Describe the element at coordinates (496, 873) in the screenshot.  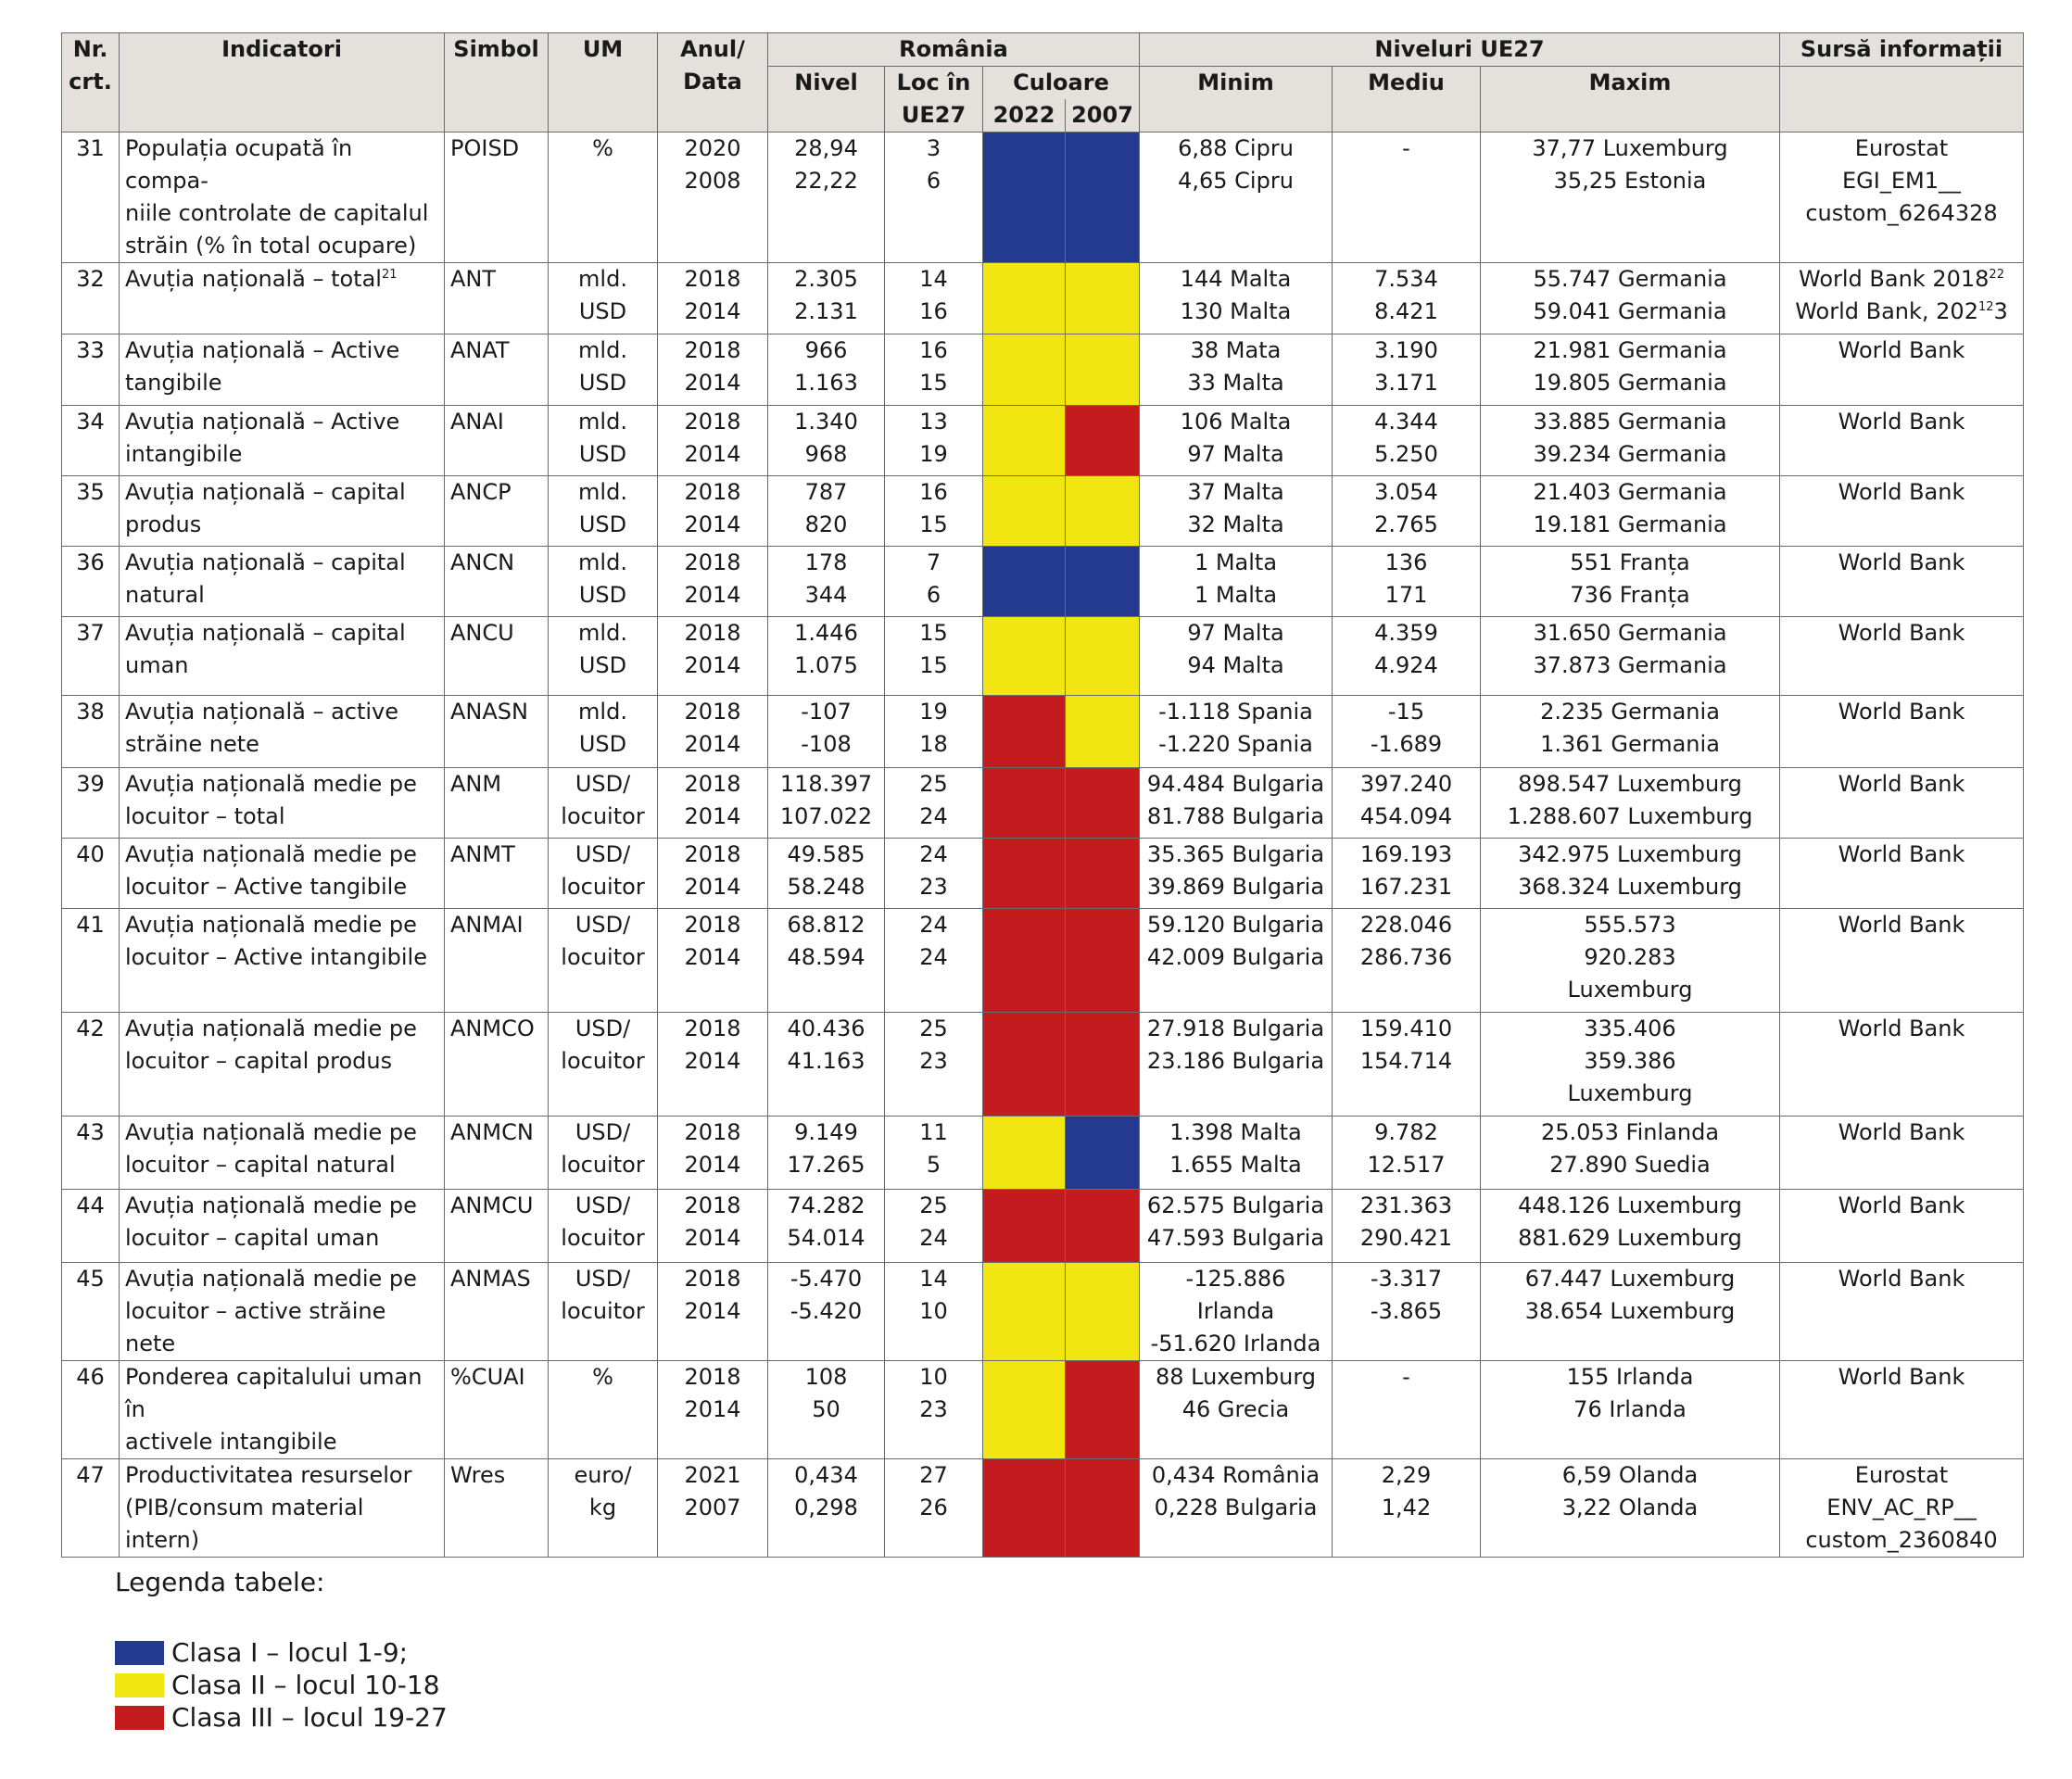
I see `cell-symbol: ANMT` at that location.